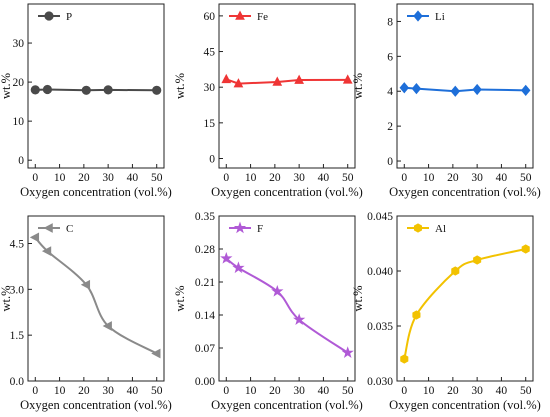  What do you see at coordinates (390, 127) in the screenshot?
I see `y-tick-label: 2` at bounding box center [390, 127].